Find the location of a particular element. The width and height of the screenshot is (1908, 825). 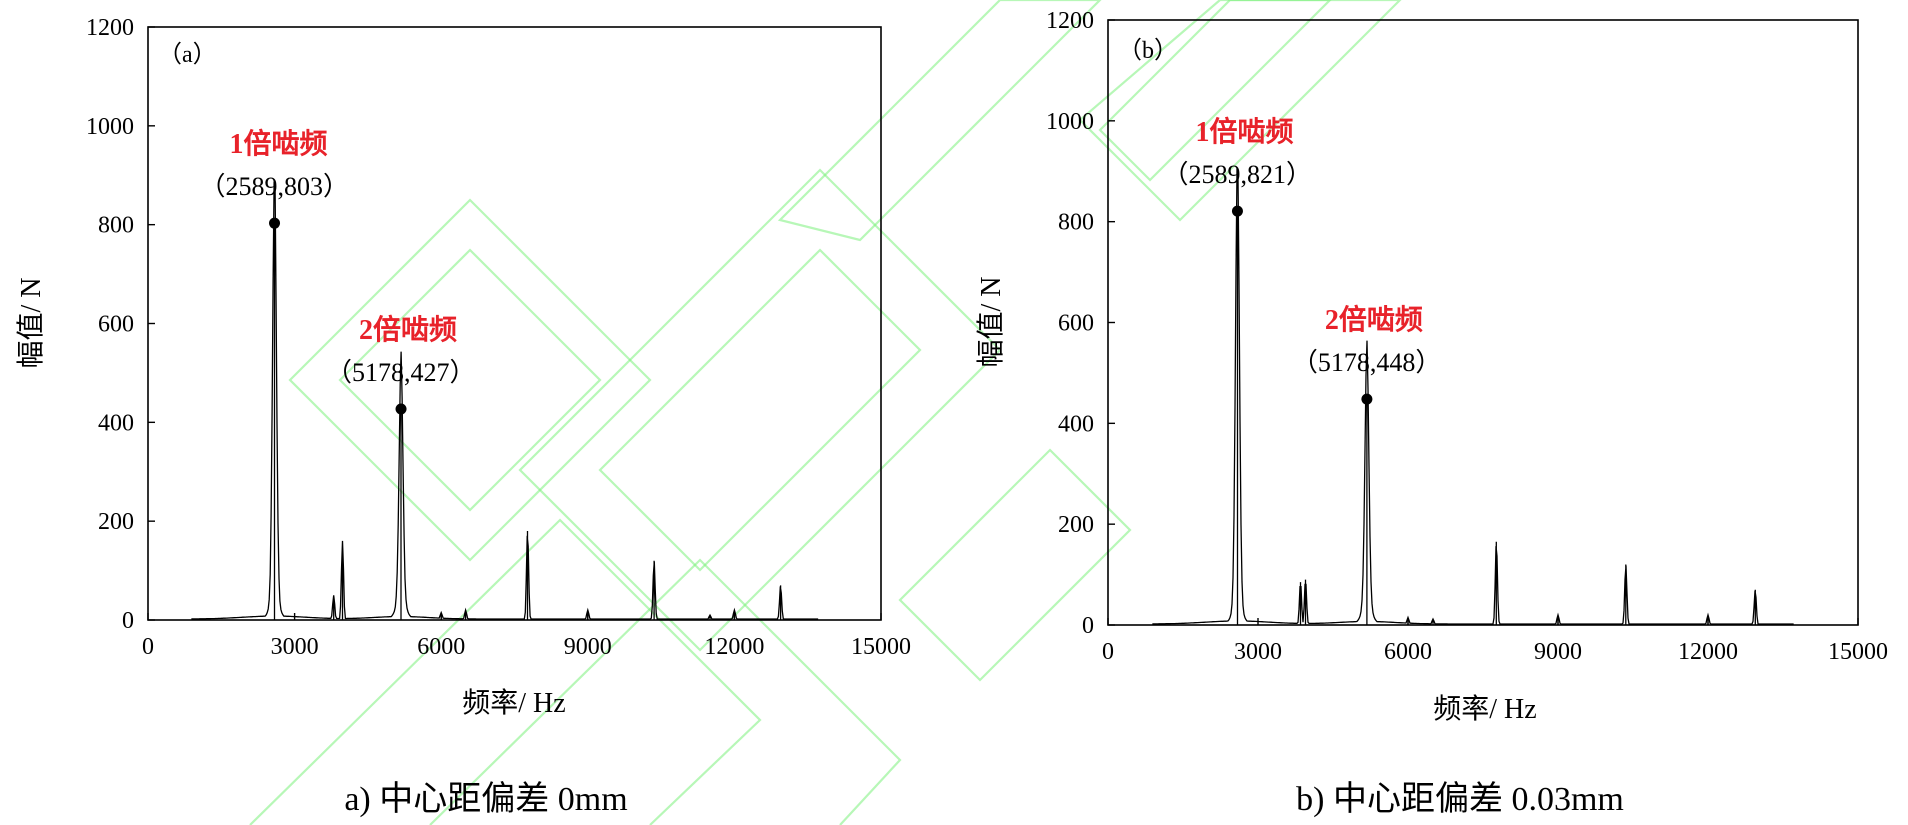

y-tick-label-a-3: 600 is located at coordinates (116, 325).